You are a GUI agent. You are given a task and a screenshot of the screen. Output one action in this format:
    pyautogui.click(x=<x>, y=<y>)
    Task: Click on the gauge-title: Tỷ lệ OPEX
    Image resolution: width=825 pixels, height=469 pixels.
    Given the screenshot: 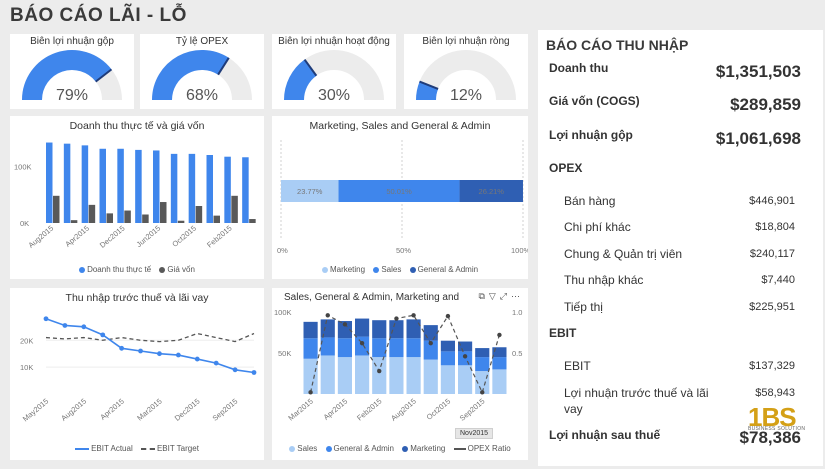 What is the action you would take?
    pyautogui.click(x=202, y=41)
    